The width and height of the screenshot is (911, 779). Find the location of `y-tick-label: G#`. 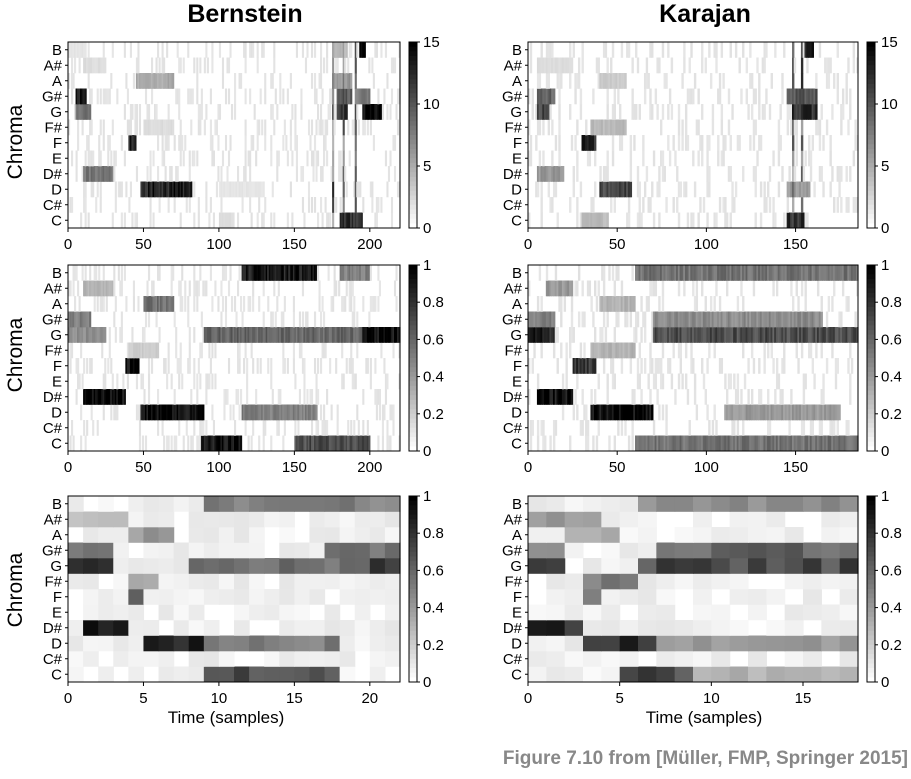

y-tick-label: G# is located at coordinates (512, 96).